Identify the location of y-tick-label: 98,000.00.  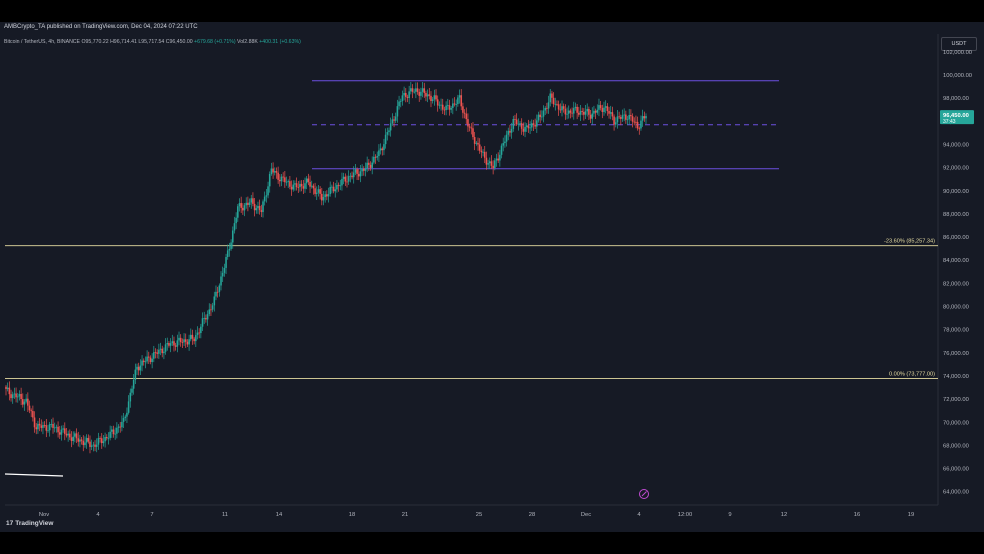
(956, 99).